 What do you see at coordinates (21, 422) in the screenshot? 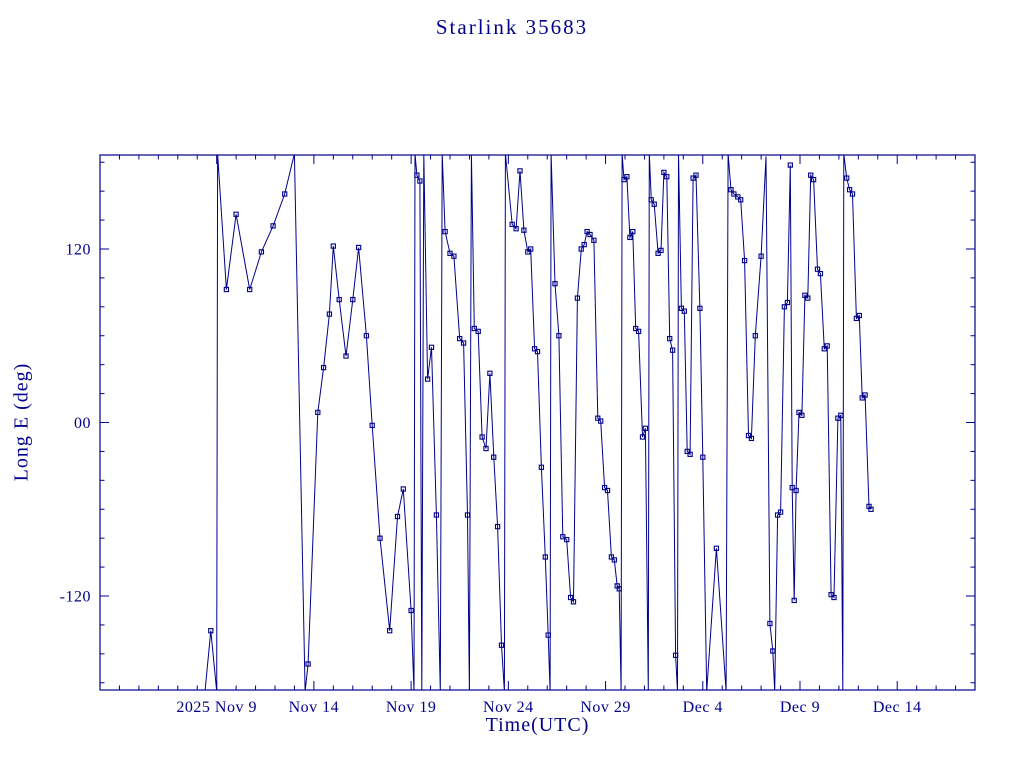
I see `y-axis-label: Long E (deg)` at bounding box center [21, 422].